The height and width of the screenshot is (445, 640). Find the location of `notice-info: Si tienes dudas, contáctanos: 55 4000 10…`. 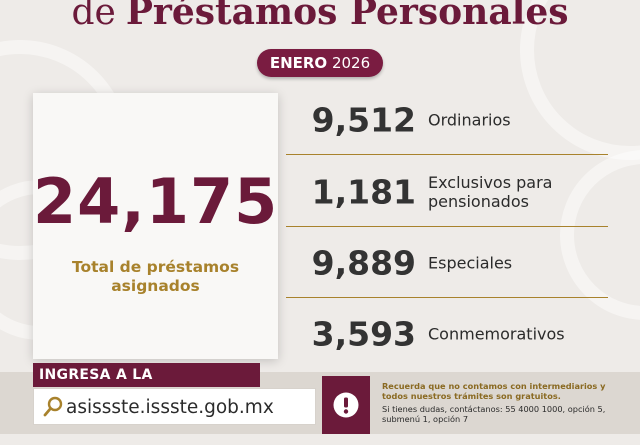

notice-info: Si tienes dudas, contáctanos: 55 4000 10… is located at coordinates (494, 414).